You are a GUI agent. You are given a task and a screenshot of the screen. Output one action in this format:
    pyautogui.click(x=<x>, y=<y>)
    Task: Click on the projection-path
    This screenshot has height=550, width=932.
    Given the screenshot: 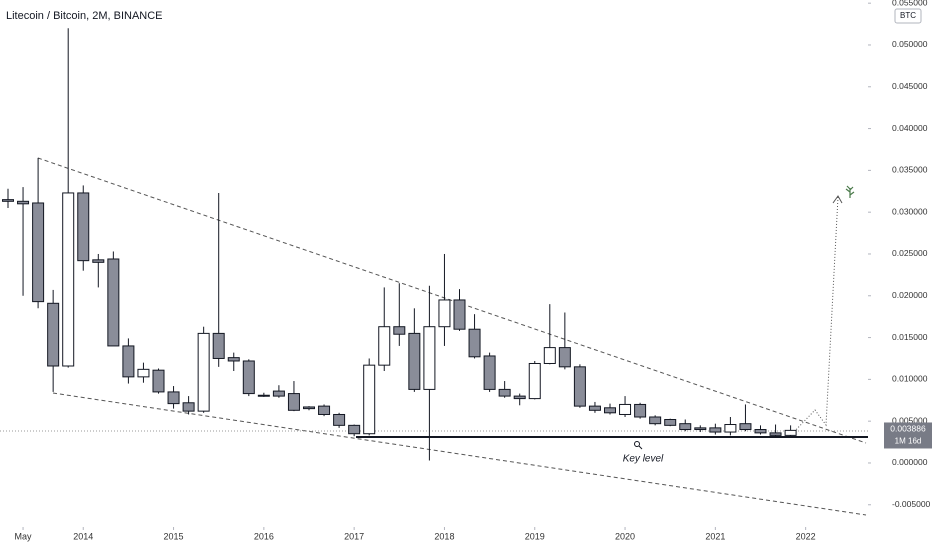 What is the action you would take?
    pyautogui.click(x=814, y=316)
    